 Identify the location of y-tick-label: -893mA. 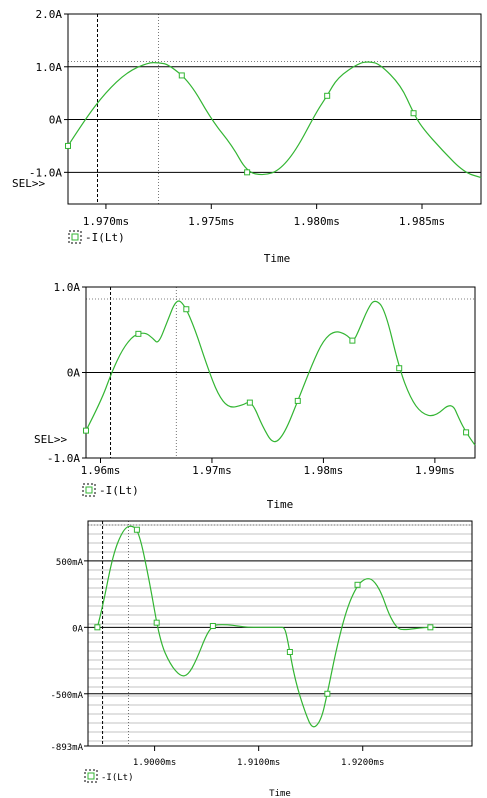
(66, 748).